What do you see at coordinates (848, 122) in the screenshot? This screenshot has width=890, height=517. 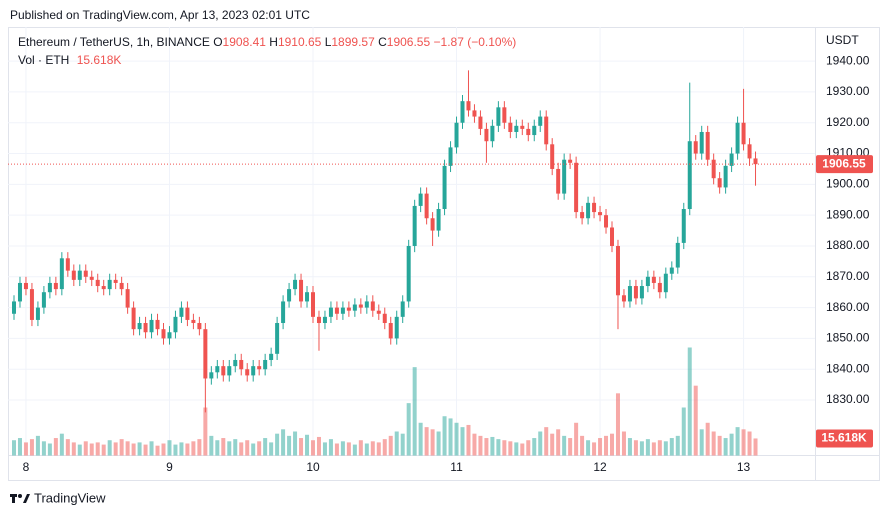 I see `y-tick-label: 1920.00` at bounding box center [848, 122].